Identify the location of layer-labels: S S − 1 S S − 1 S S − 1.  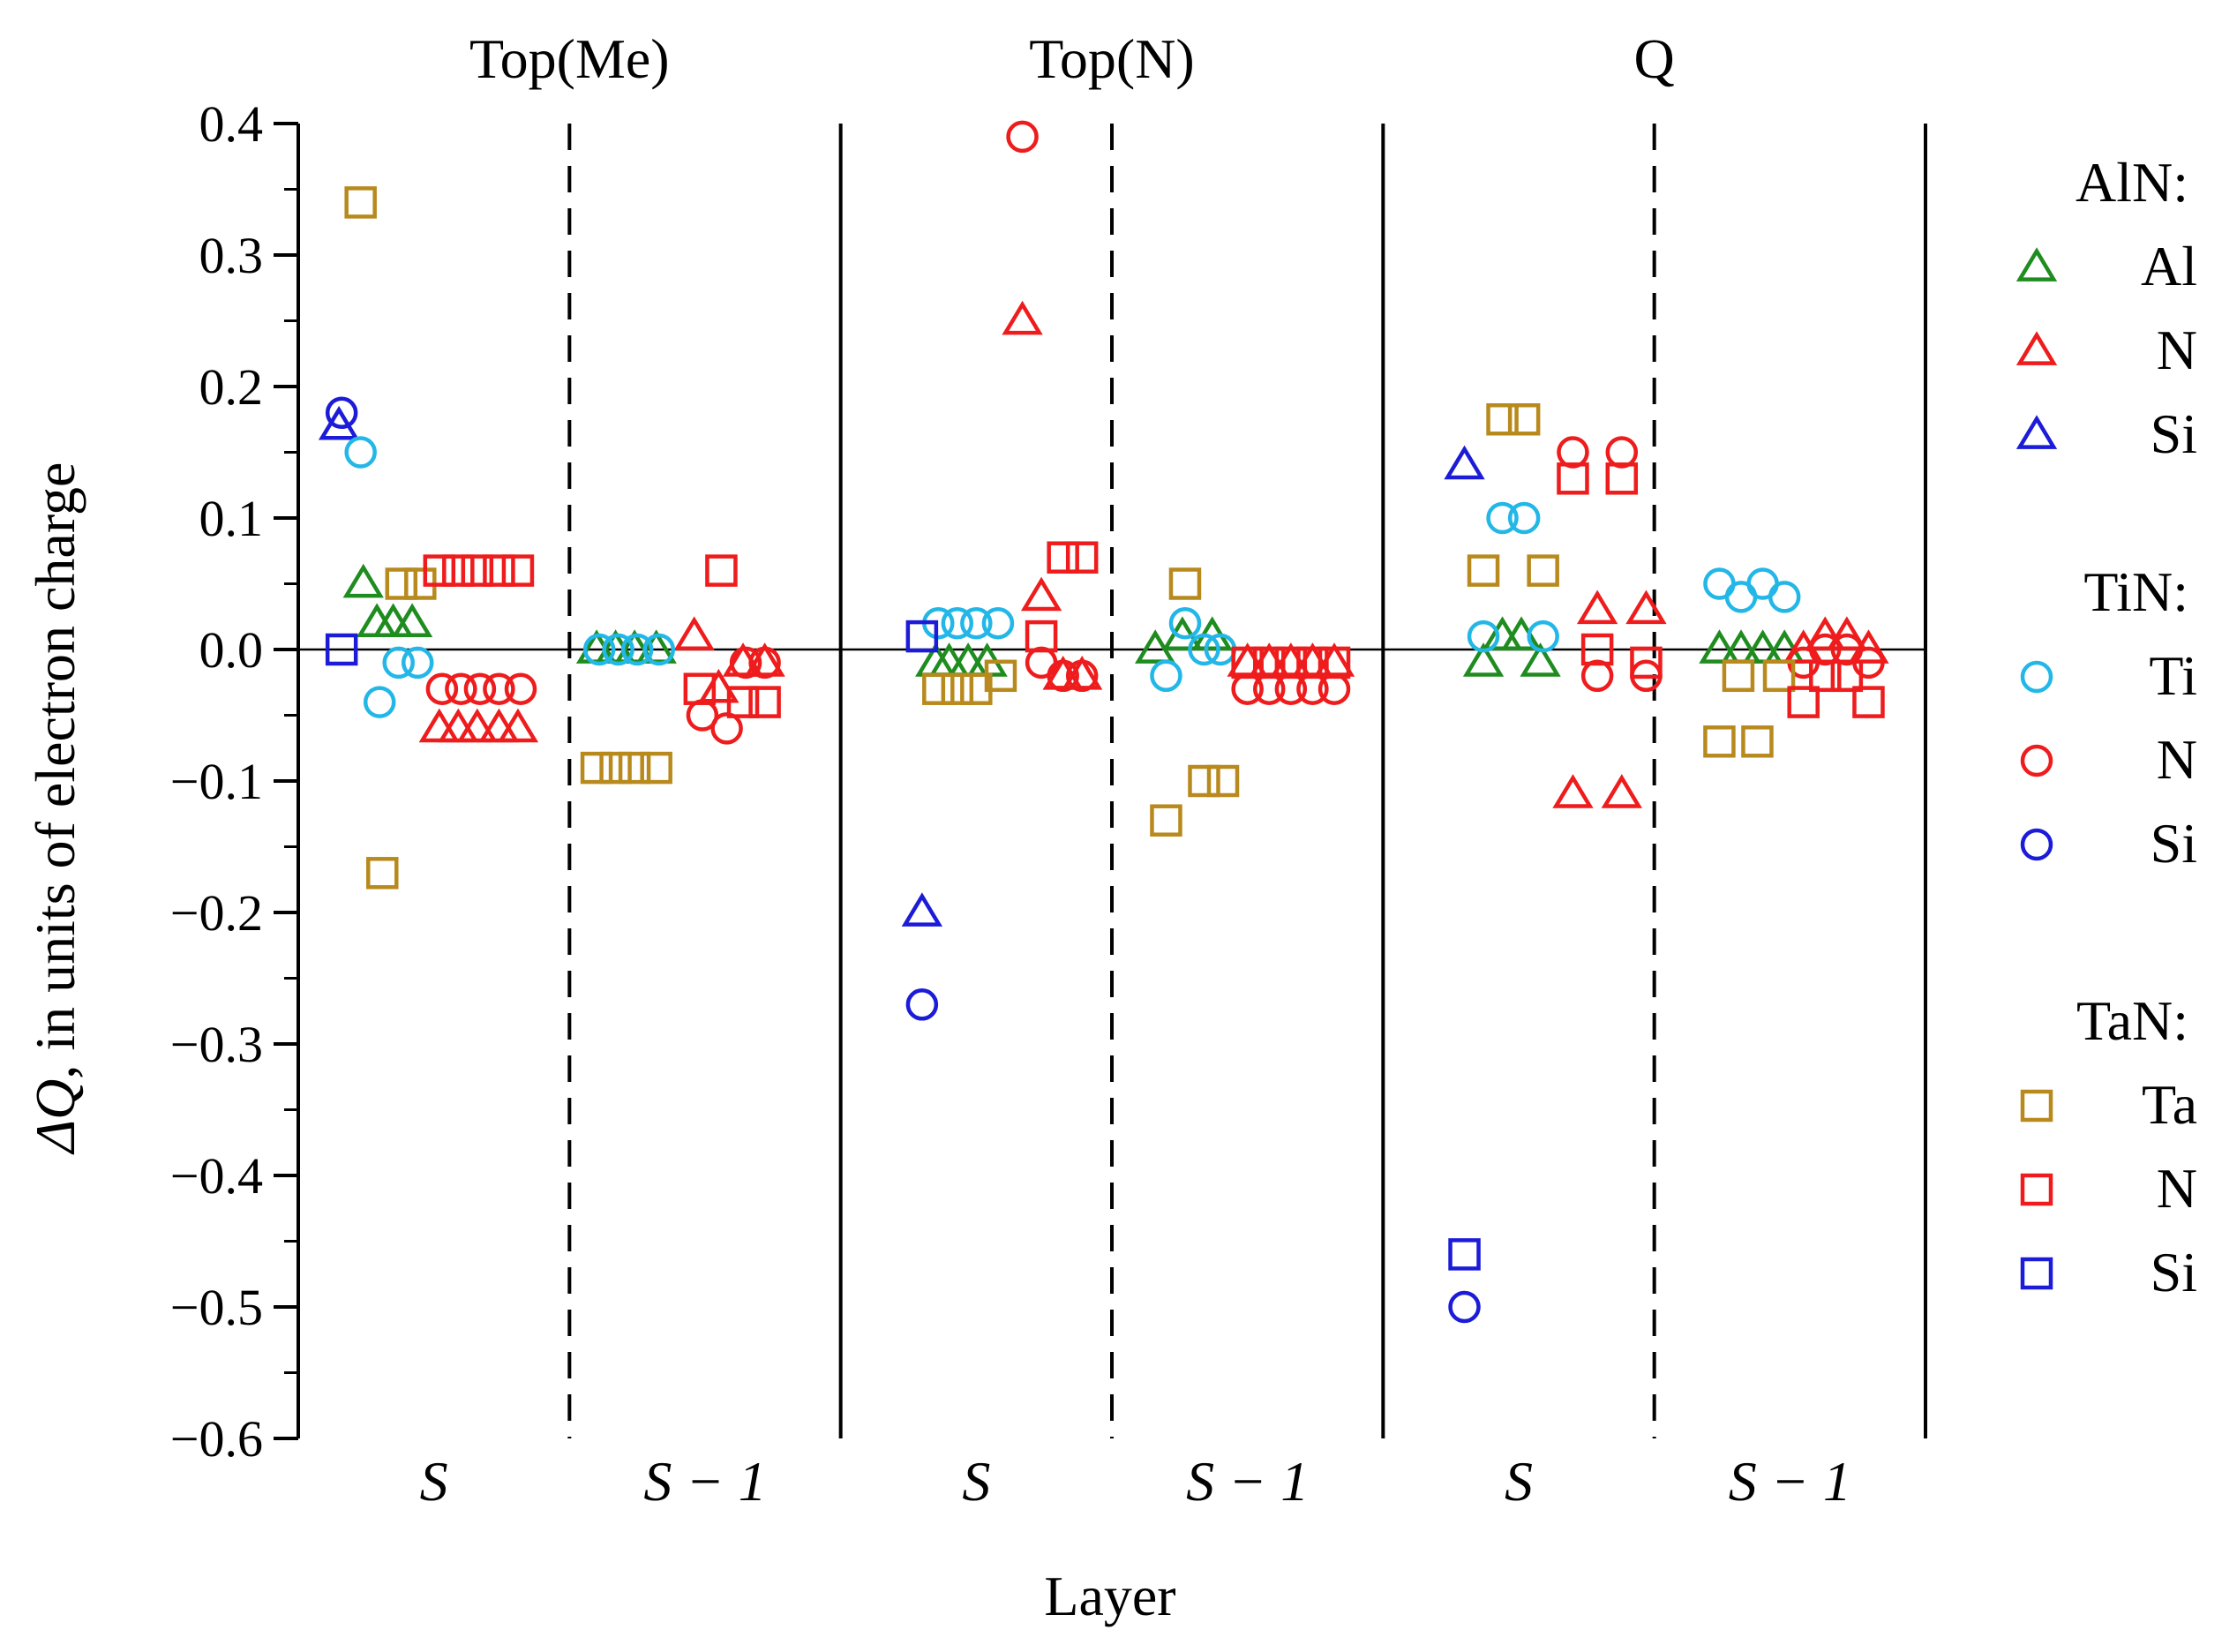
(1135, 1481).